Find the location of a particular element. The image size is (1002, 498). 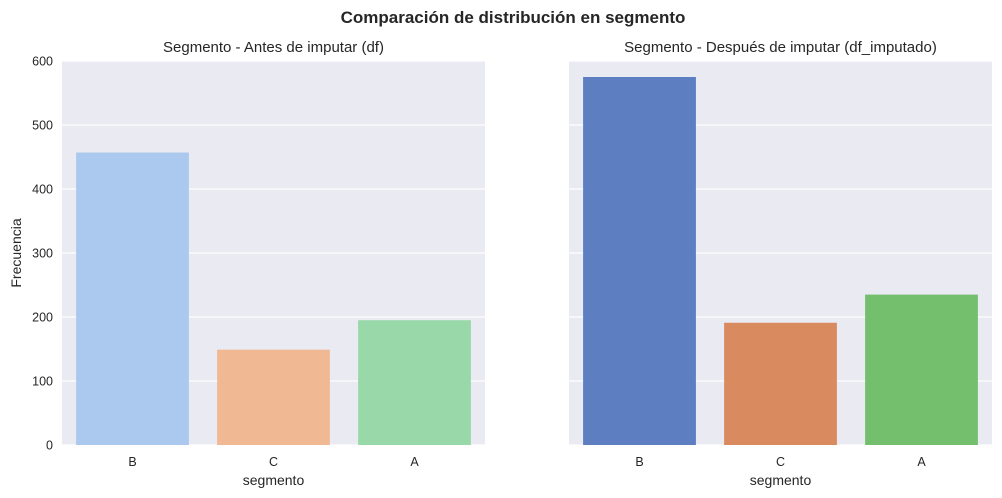

y-tick-label: 400 is located at coordinates (42, 190).